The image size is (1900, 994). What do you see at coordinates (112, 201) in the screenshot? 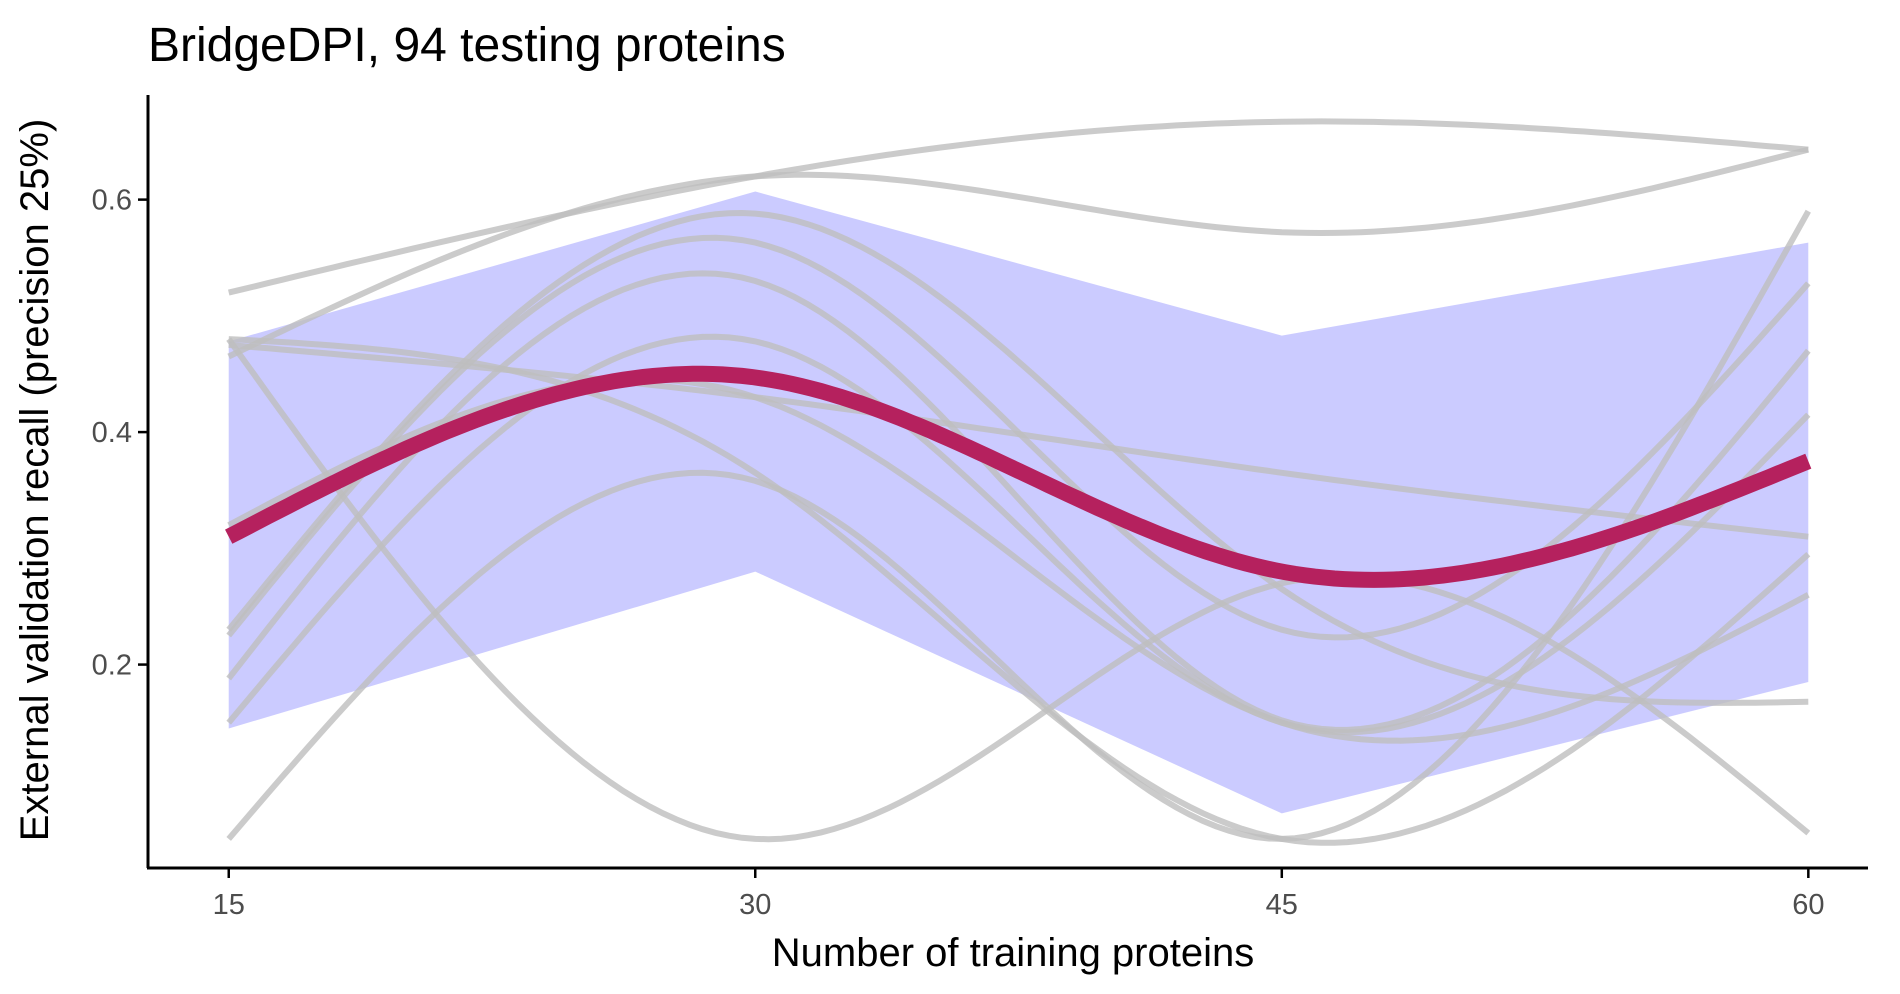
I see `y-tick-label: 0.6` at bounding box center [112, 201].